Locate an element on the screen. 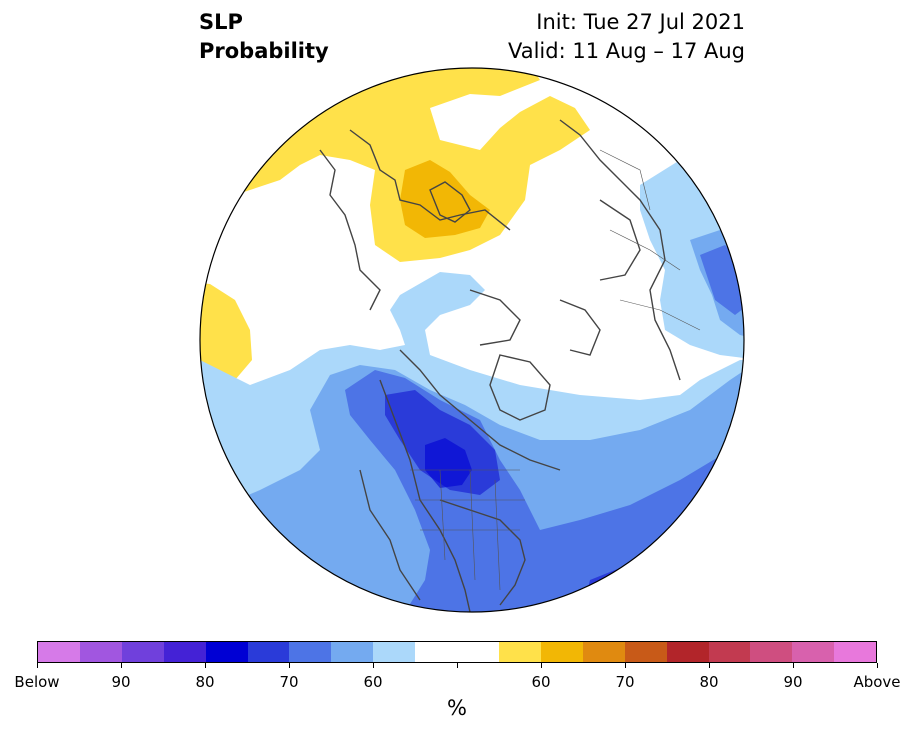  colorbar is located at coordinates (457, 652).